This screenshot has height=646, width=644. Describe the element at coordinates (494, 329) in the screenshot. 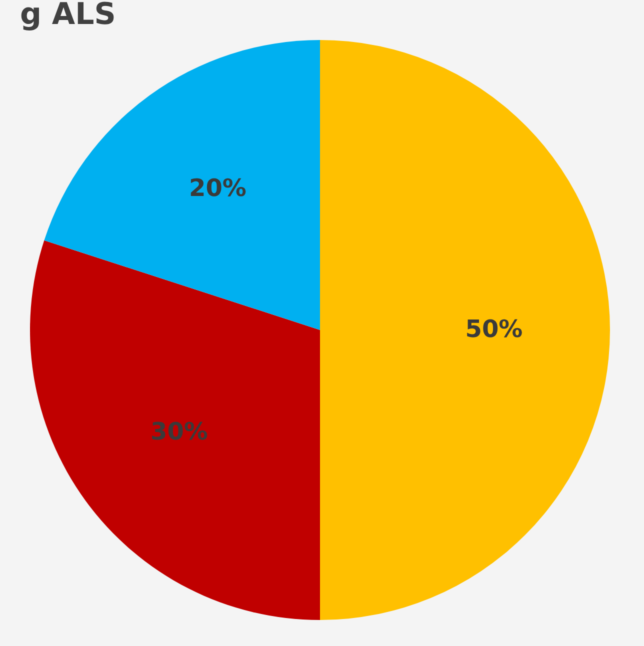

I see `data-label: 50%` at that location.